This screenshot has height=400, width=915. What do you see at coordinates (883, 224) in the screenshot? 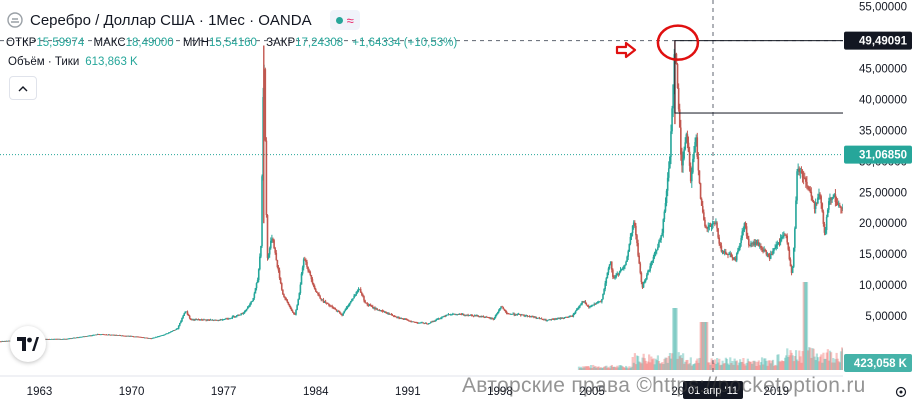
I see `price-tick-label: 20,00000` at bounding box center [883, 224].